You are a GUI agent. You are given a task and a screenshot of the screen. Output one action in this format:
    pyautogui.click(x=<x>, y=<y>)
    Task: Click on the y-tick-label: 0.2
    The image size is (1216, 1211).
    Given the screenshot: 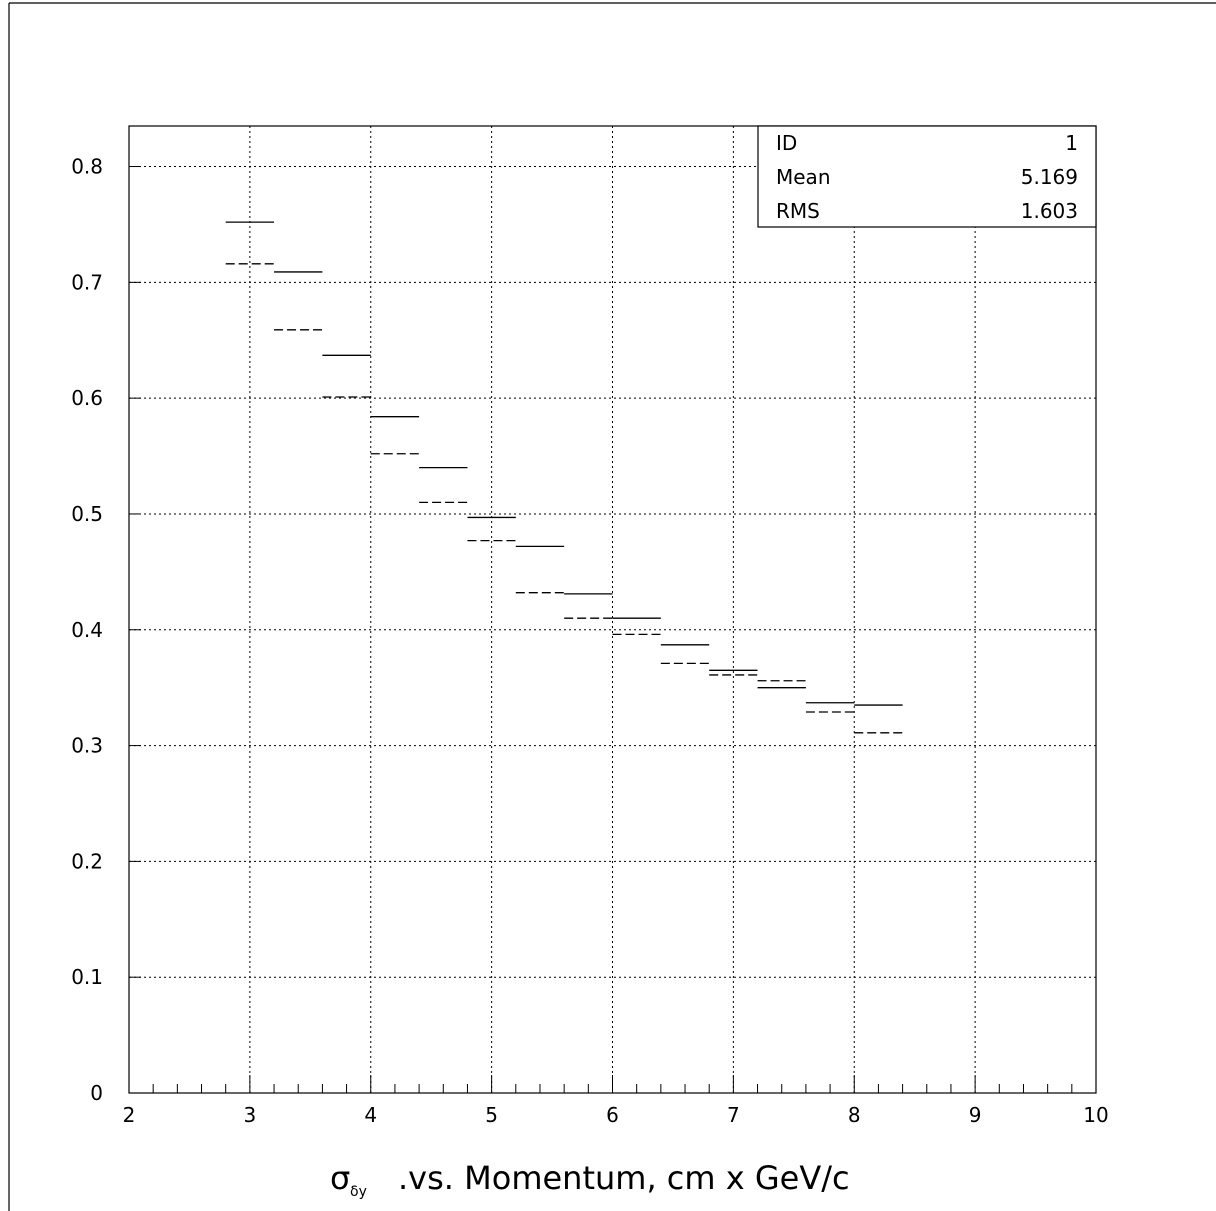 What is the action you would take?
    pyautogui.click(x=87, y=861)
    